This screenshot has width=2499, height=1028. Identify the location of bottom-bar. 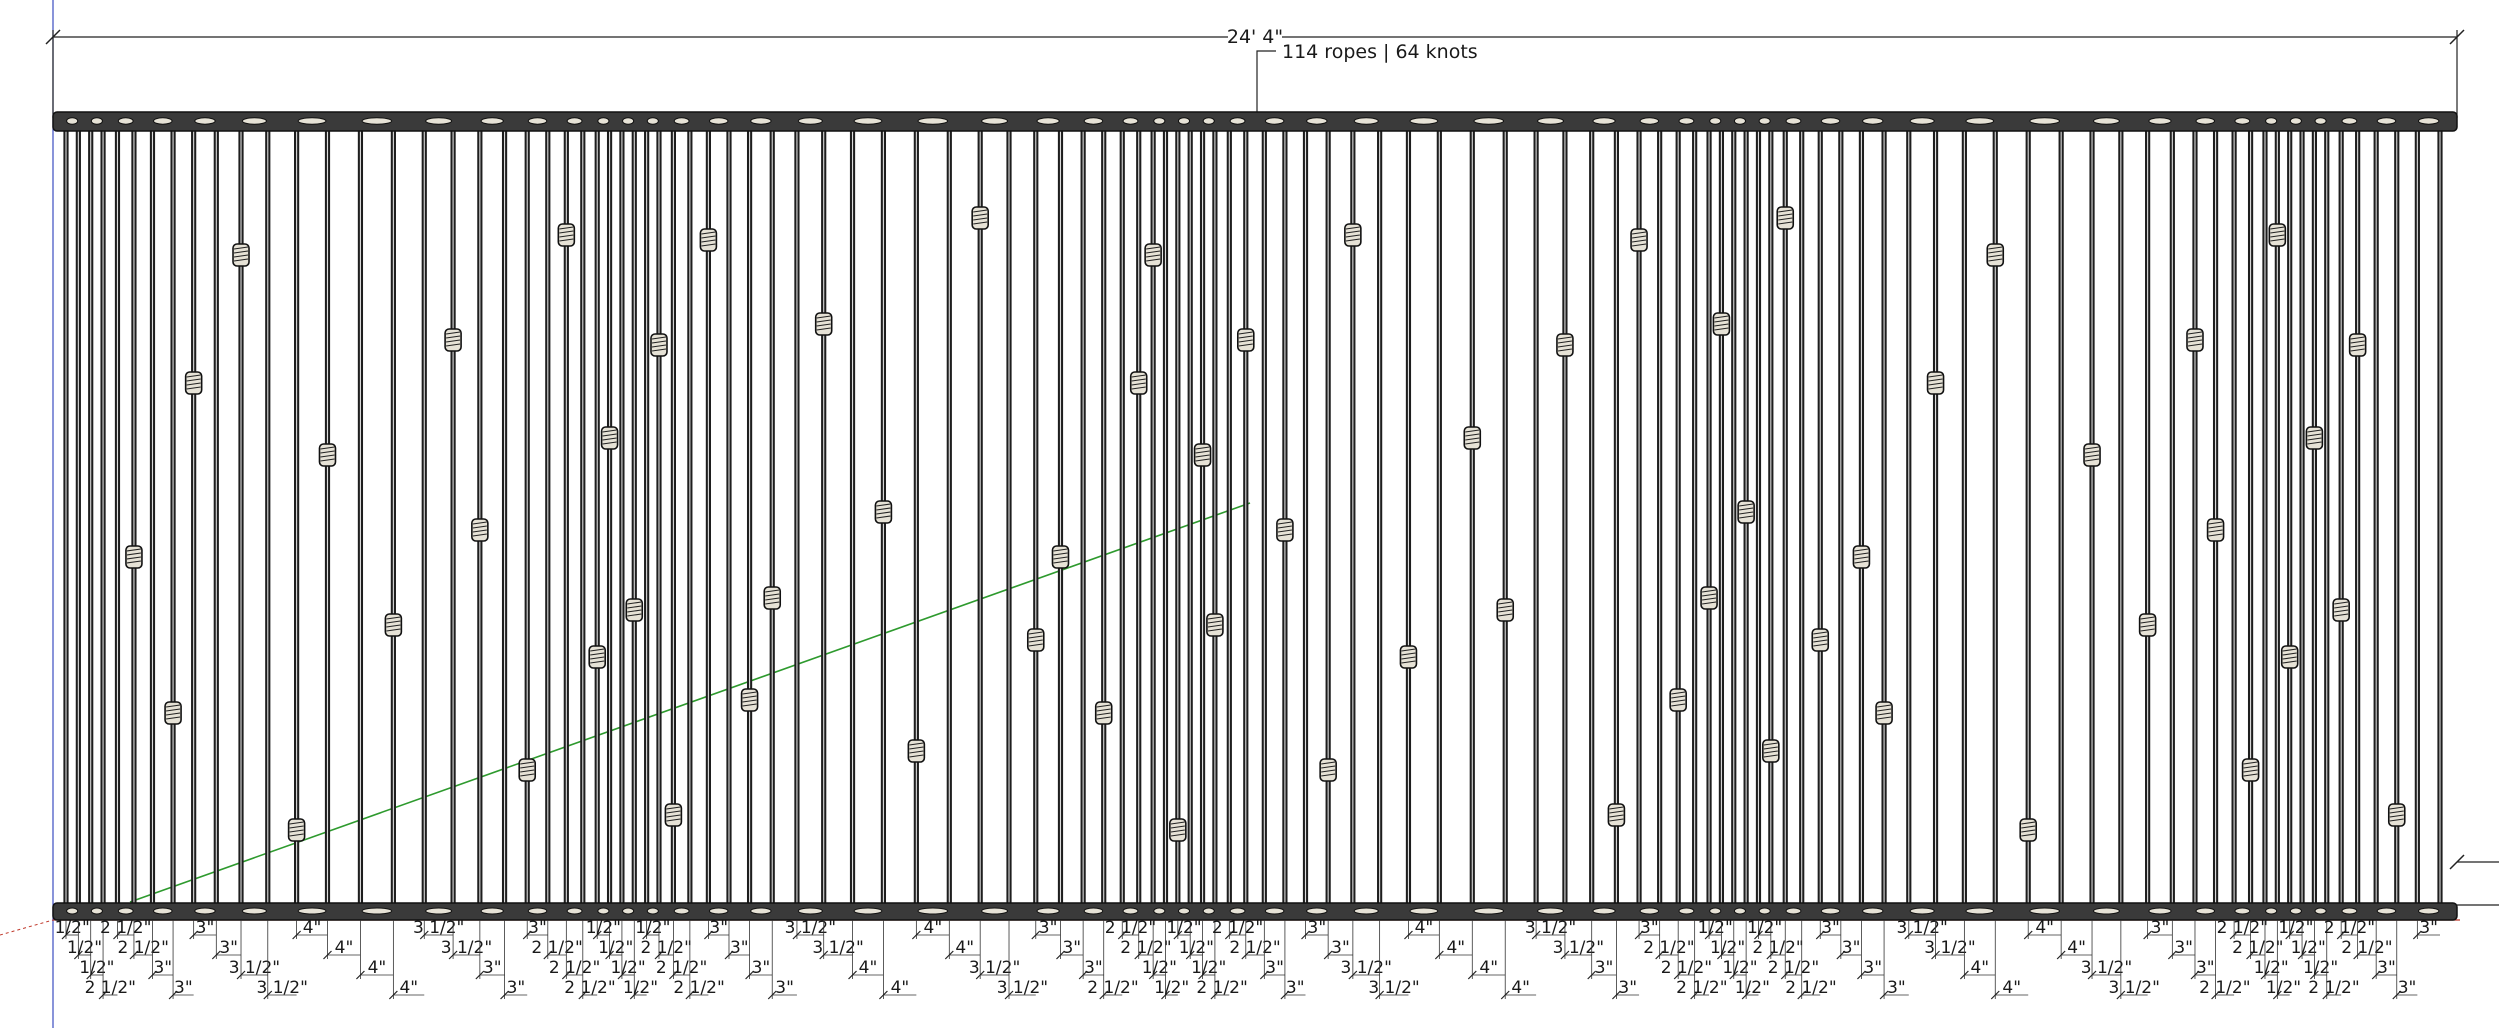
(1255, 911).